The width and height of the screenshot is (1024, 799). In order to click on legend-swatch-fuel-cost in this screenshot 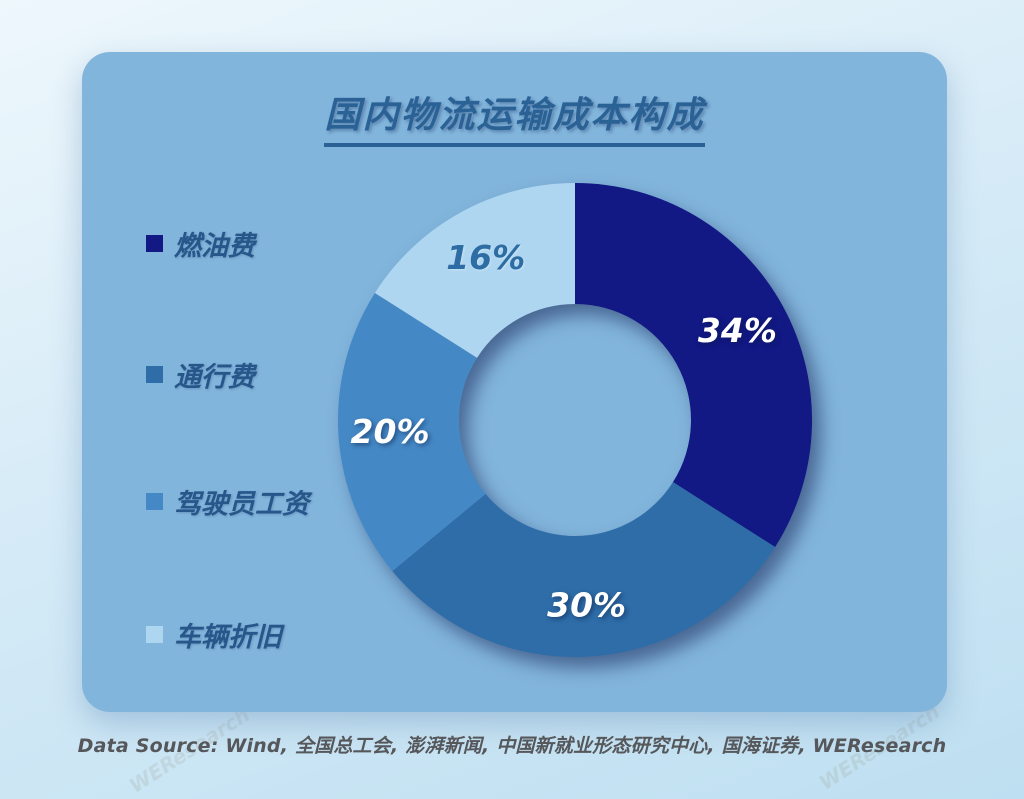, I will do `click(154, 243)`.